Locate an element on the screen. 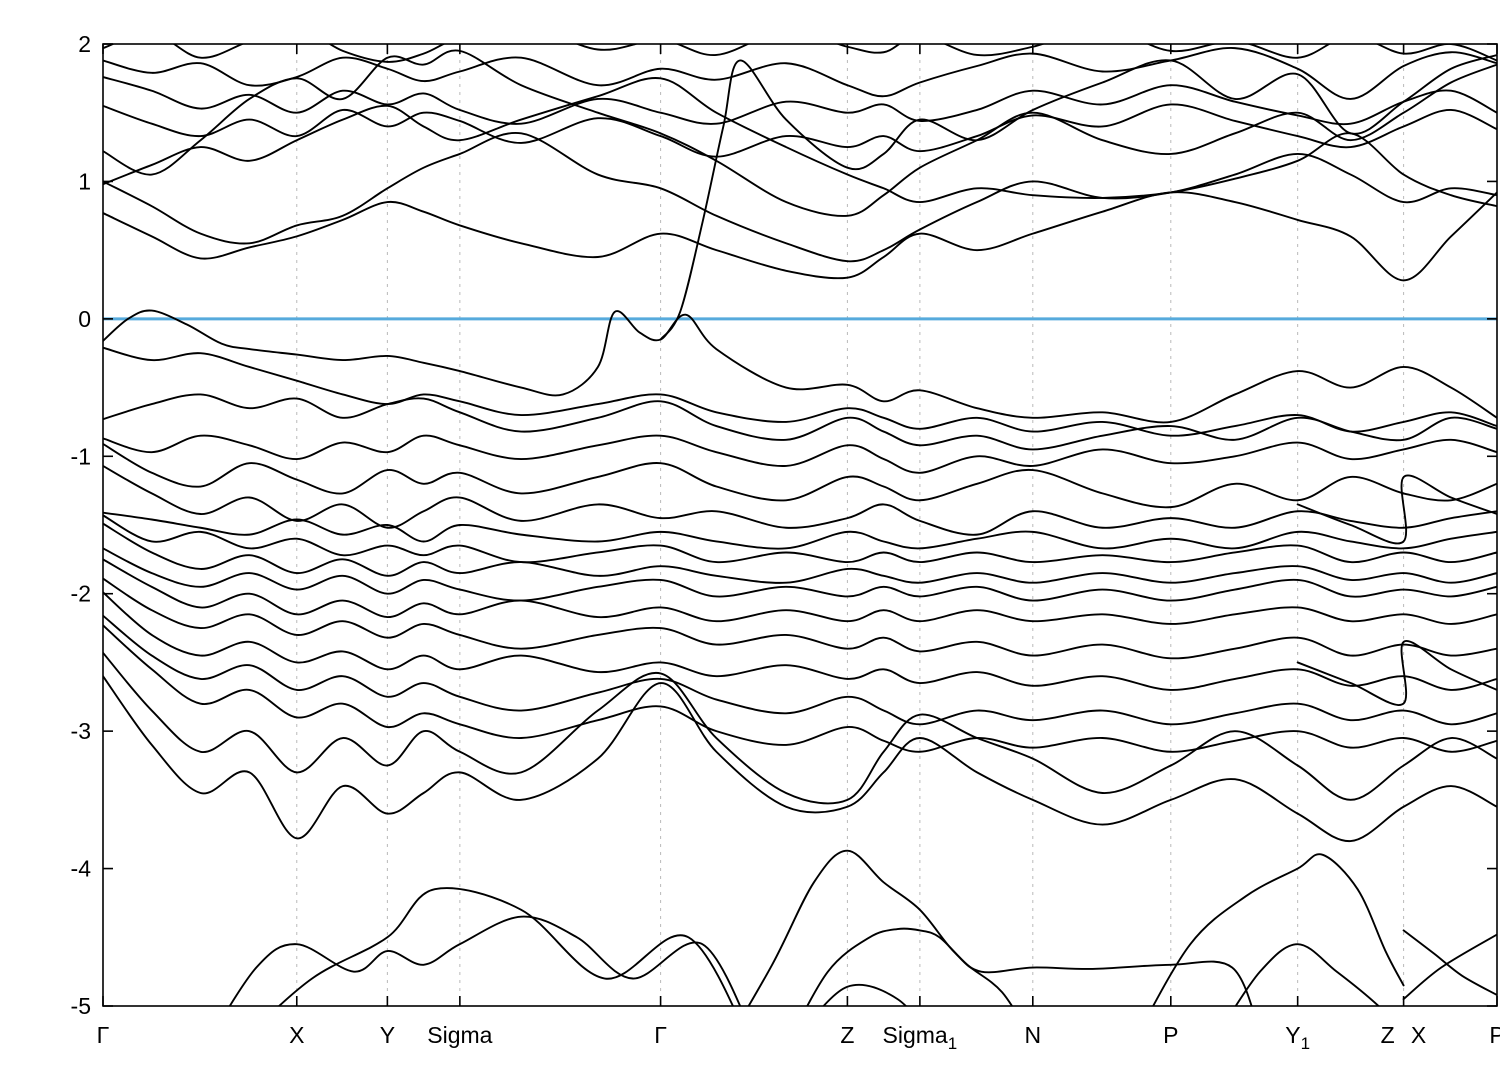 This screenshot has width=1500, height=1082. x-tick-label: Y1 is located at coordinates (1297, 1037).